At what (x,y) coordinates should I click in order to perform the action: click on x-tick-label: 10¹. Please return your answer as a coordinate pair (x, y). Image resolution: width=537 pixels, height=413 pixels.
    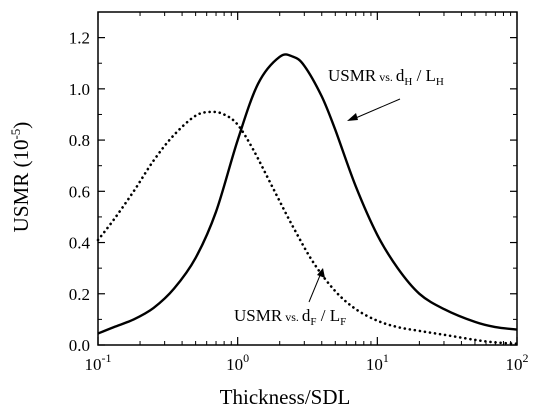
    Looking at the image, I should click on (377, 362).